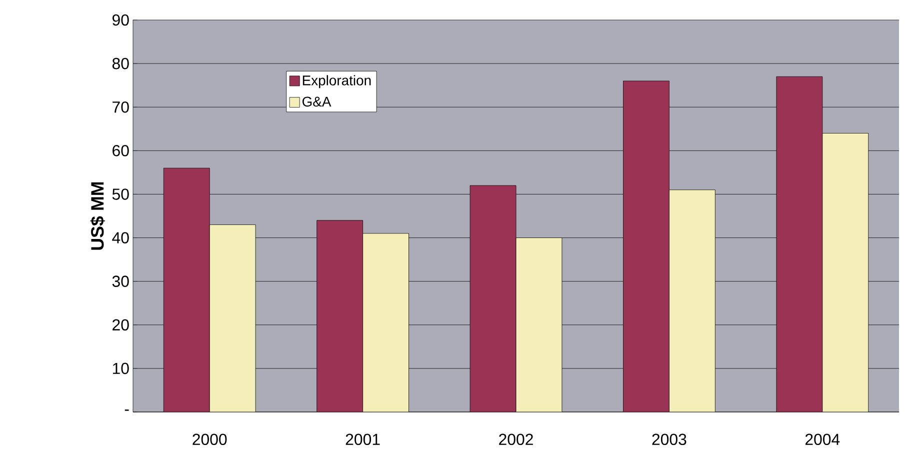  What do you see at coordinates (516, 440) in the screenshot?
I see `x-tick-label: 2002` at bounding box center [516, 440].